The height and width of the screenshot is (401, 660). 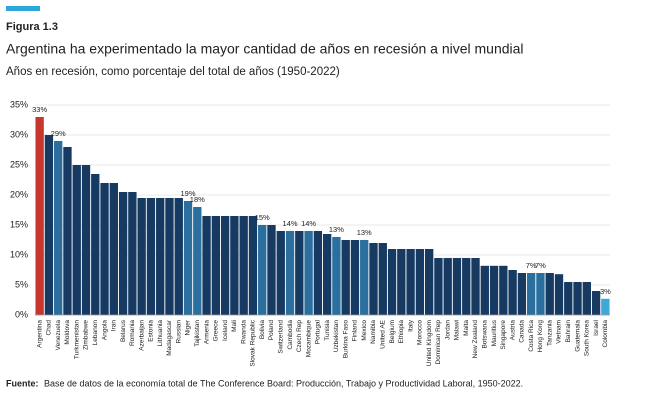 I want to click on x-tick-label: Romania, so click(x=132, y=333).